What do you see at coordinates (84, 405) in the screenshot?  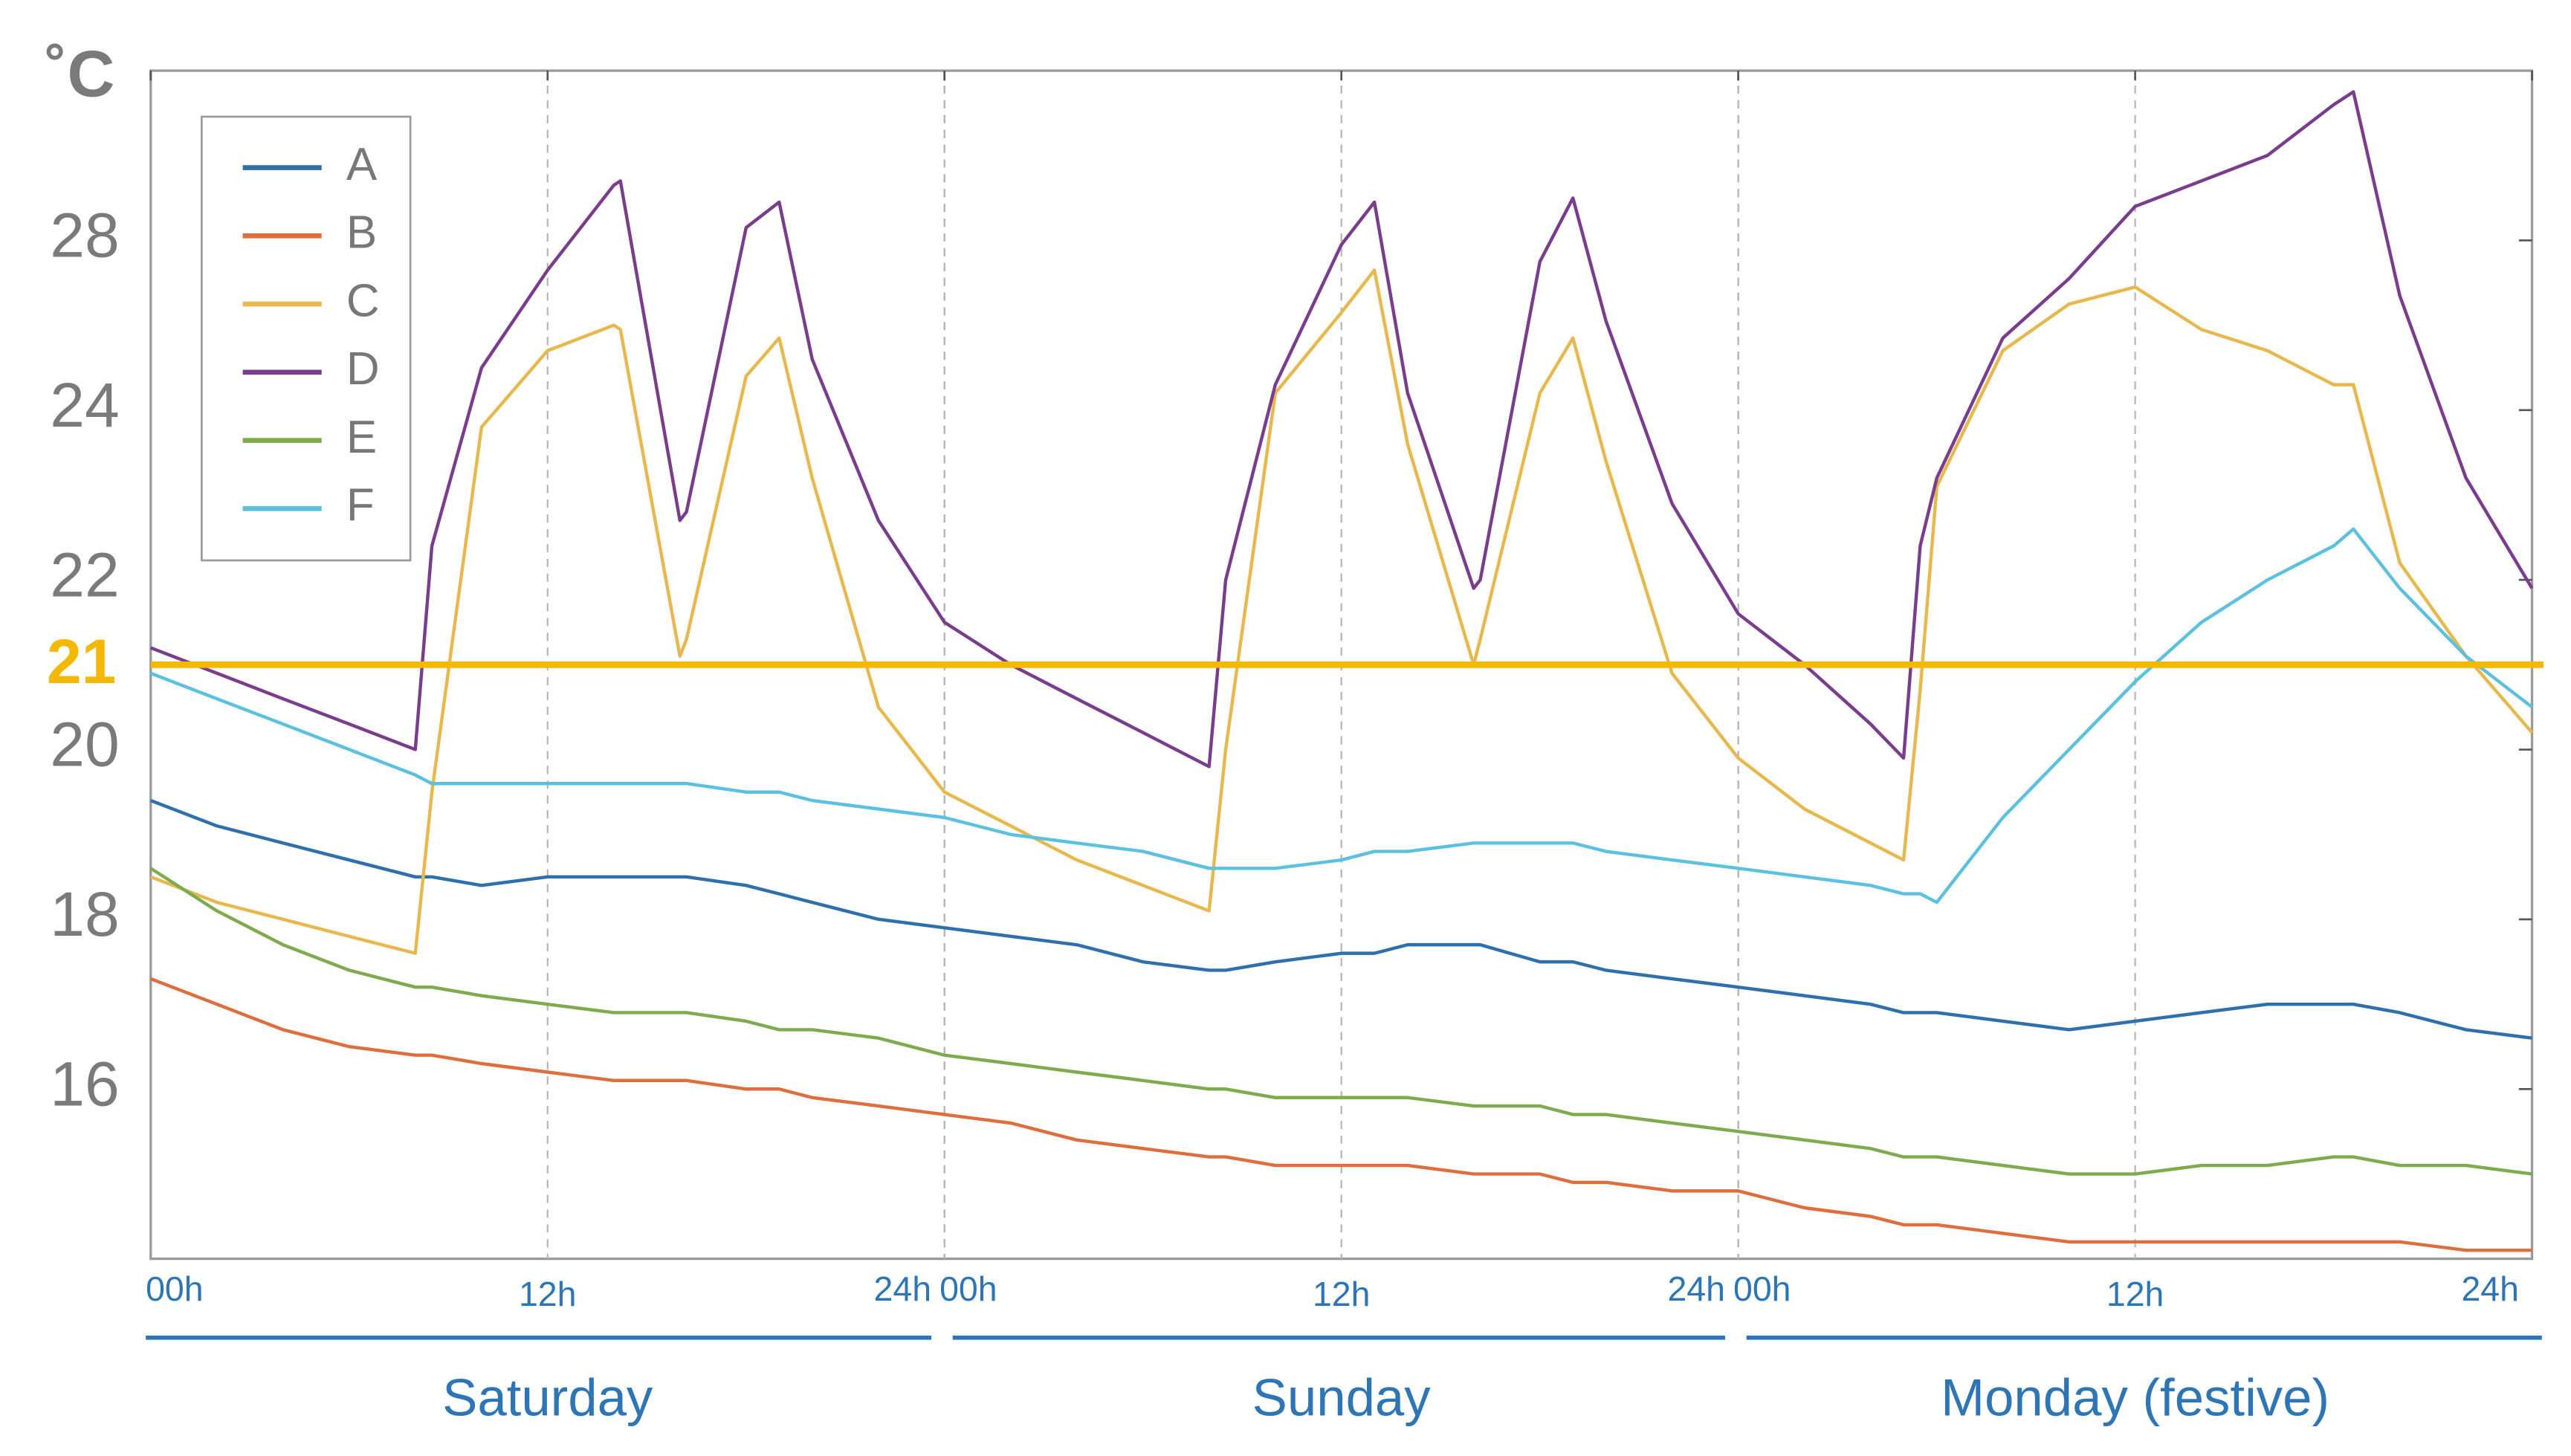 I see `y-tick-label: 24` at bounding box center [84, 405].